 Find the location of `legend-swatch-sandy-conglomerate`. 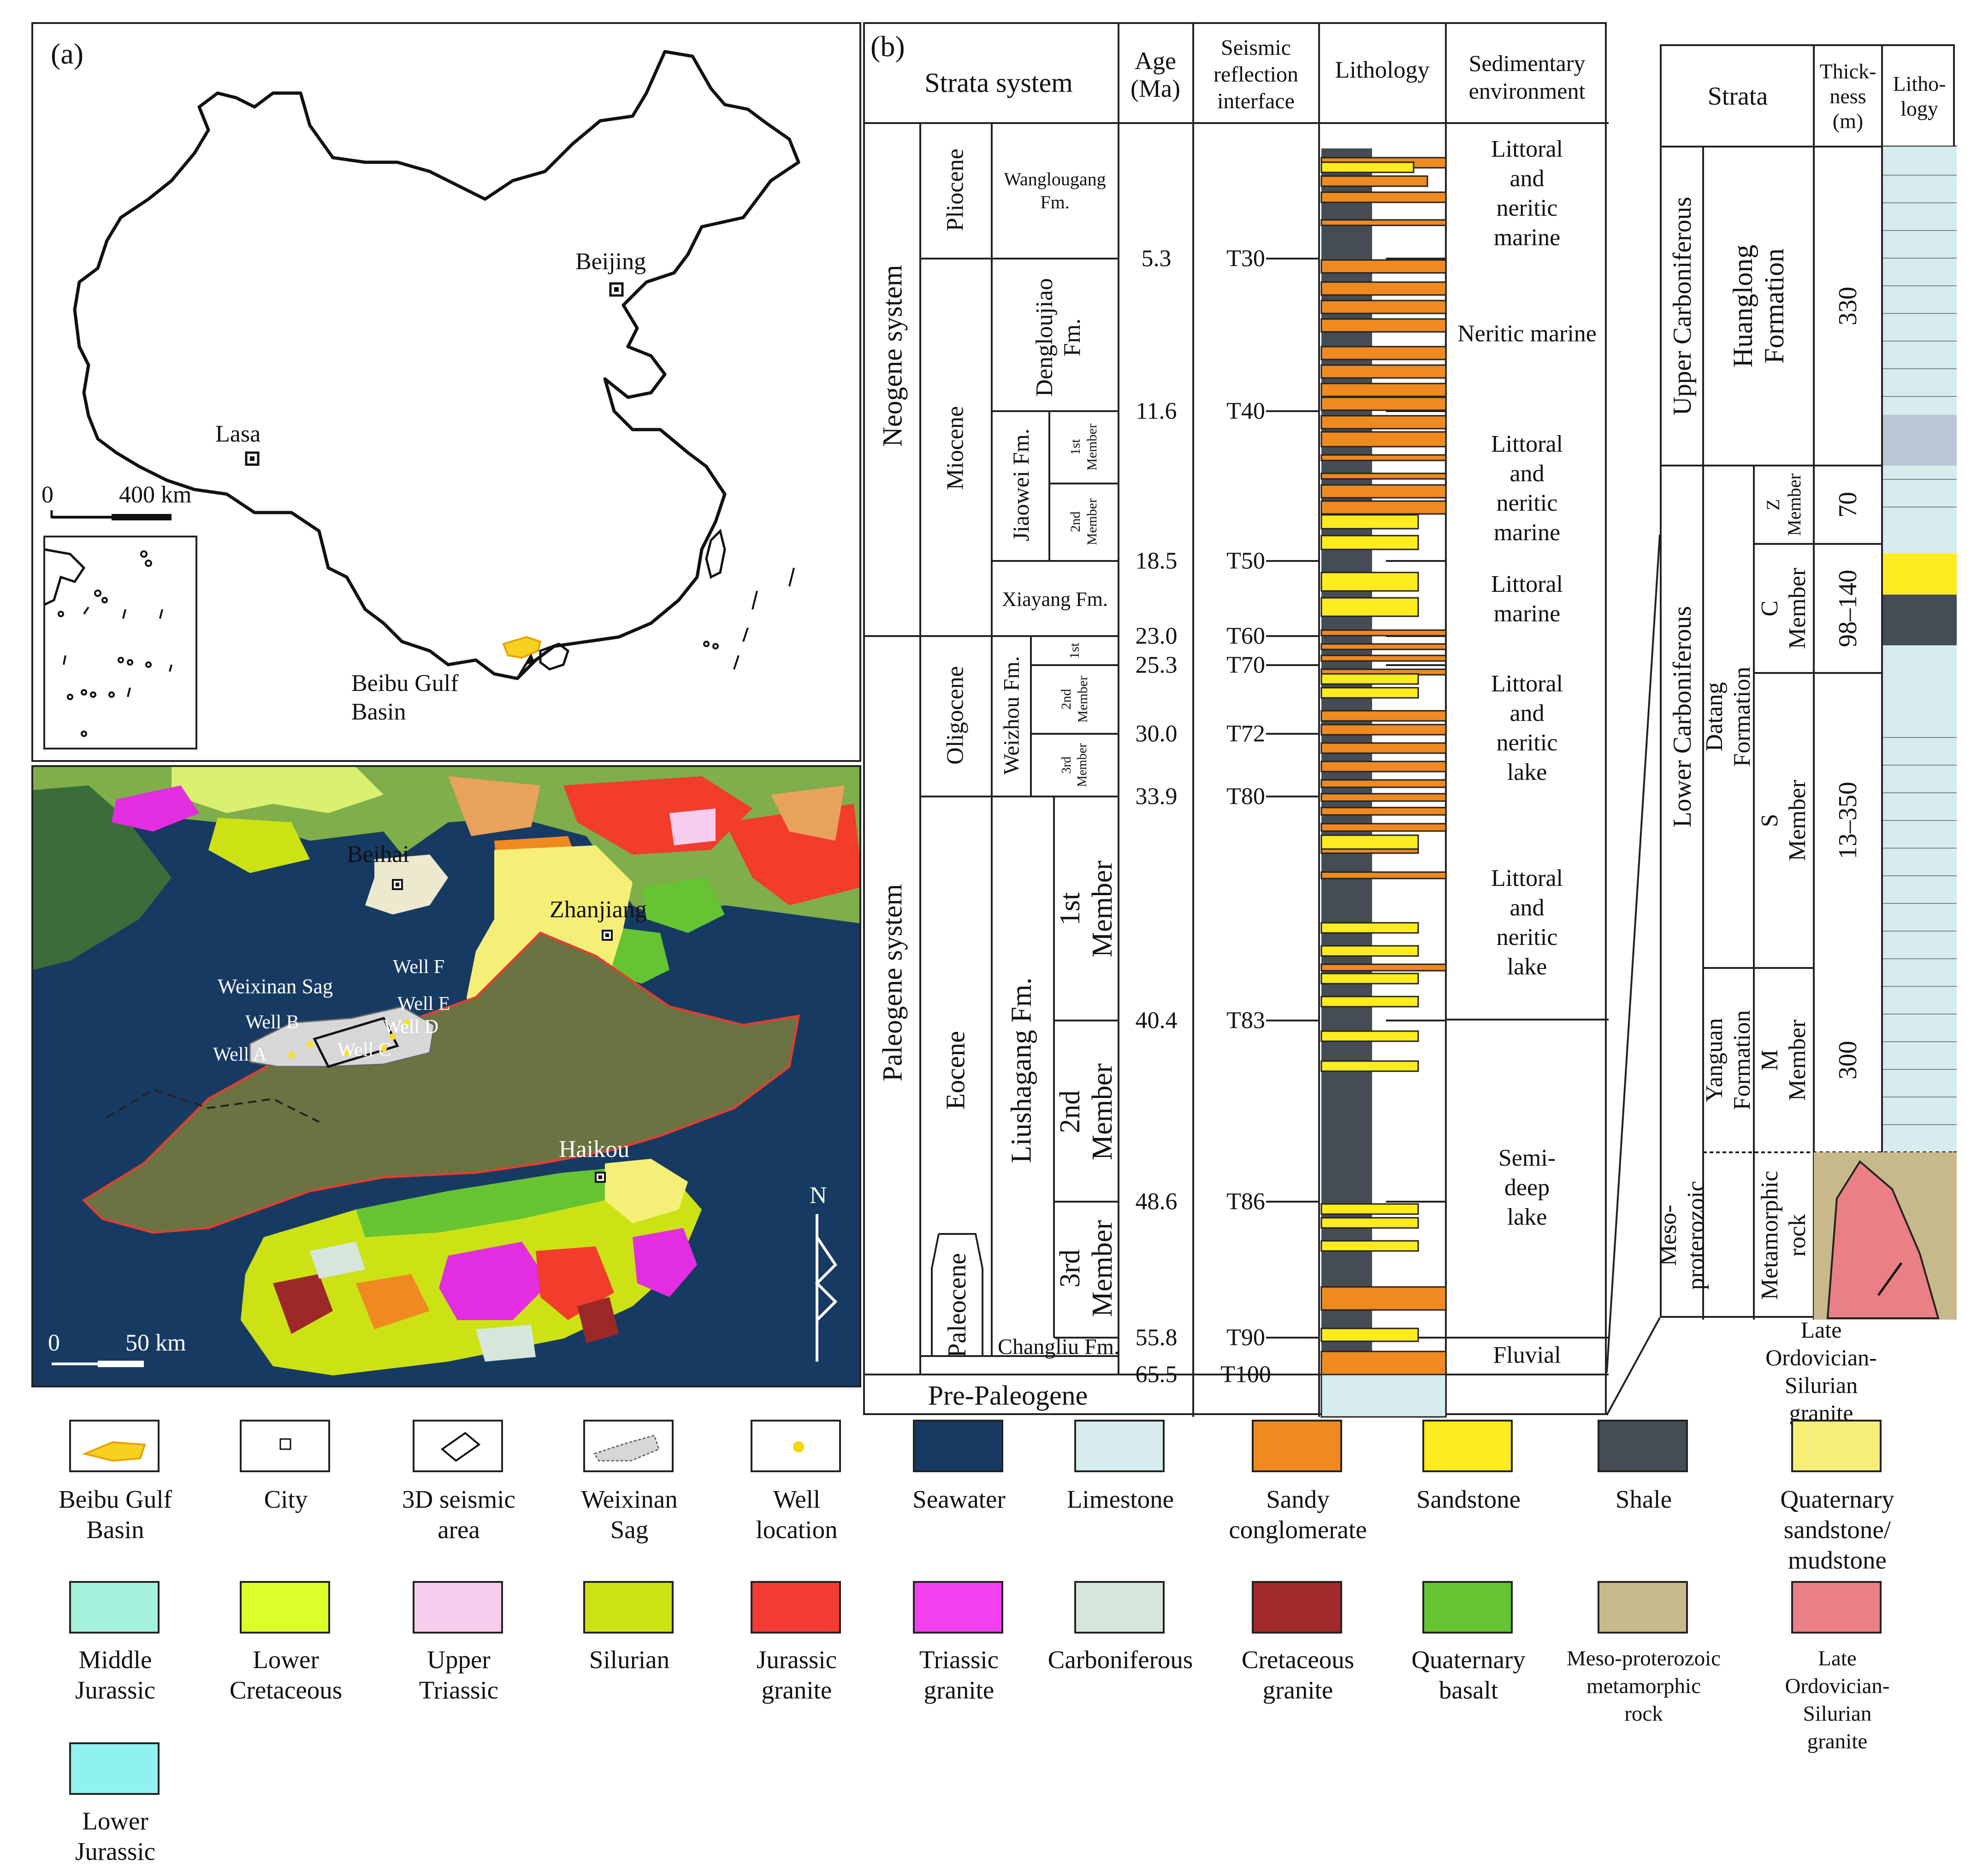

legend-swatch-sandy-conglomerate is located at coordinates (1297, 1446).